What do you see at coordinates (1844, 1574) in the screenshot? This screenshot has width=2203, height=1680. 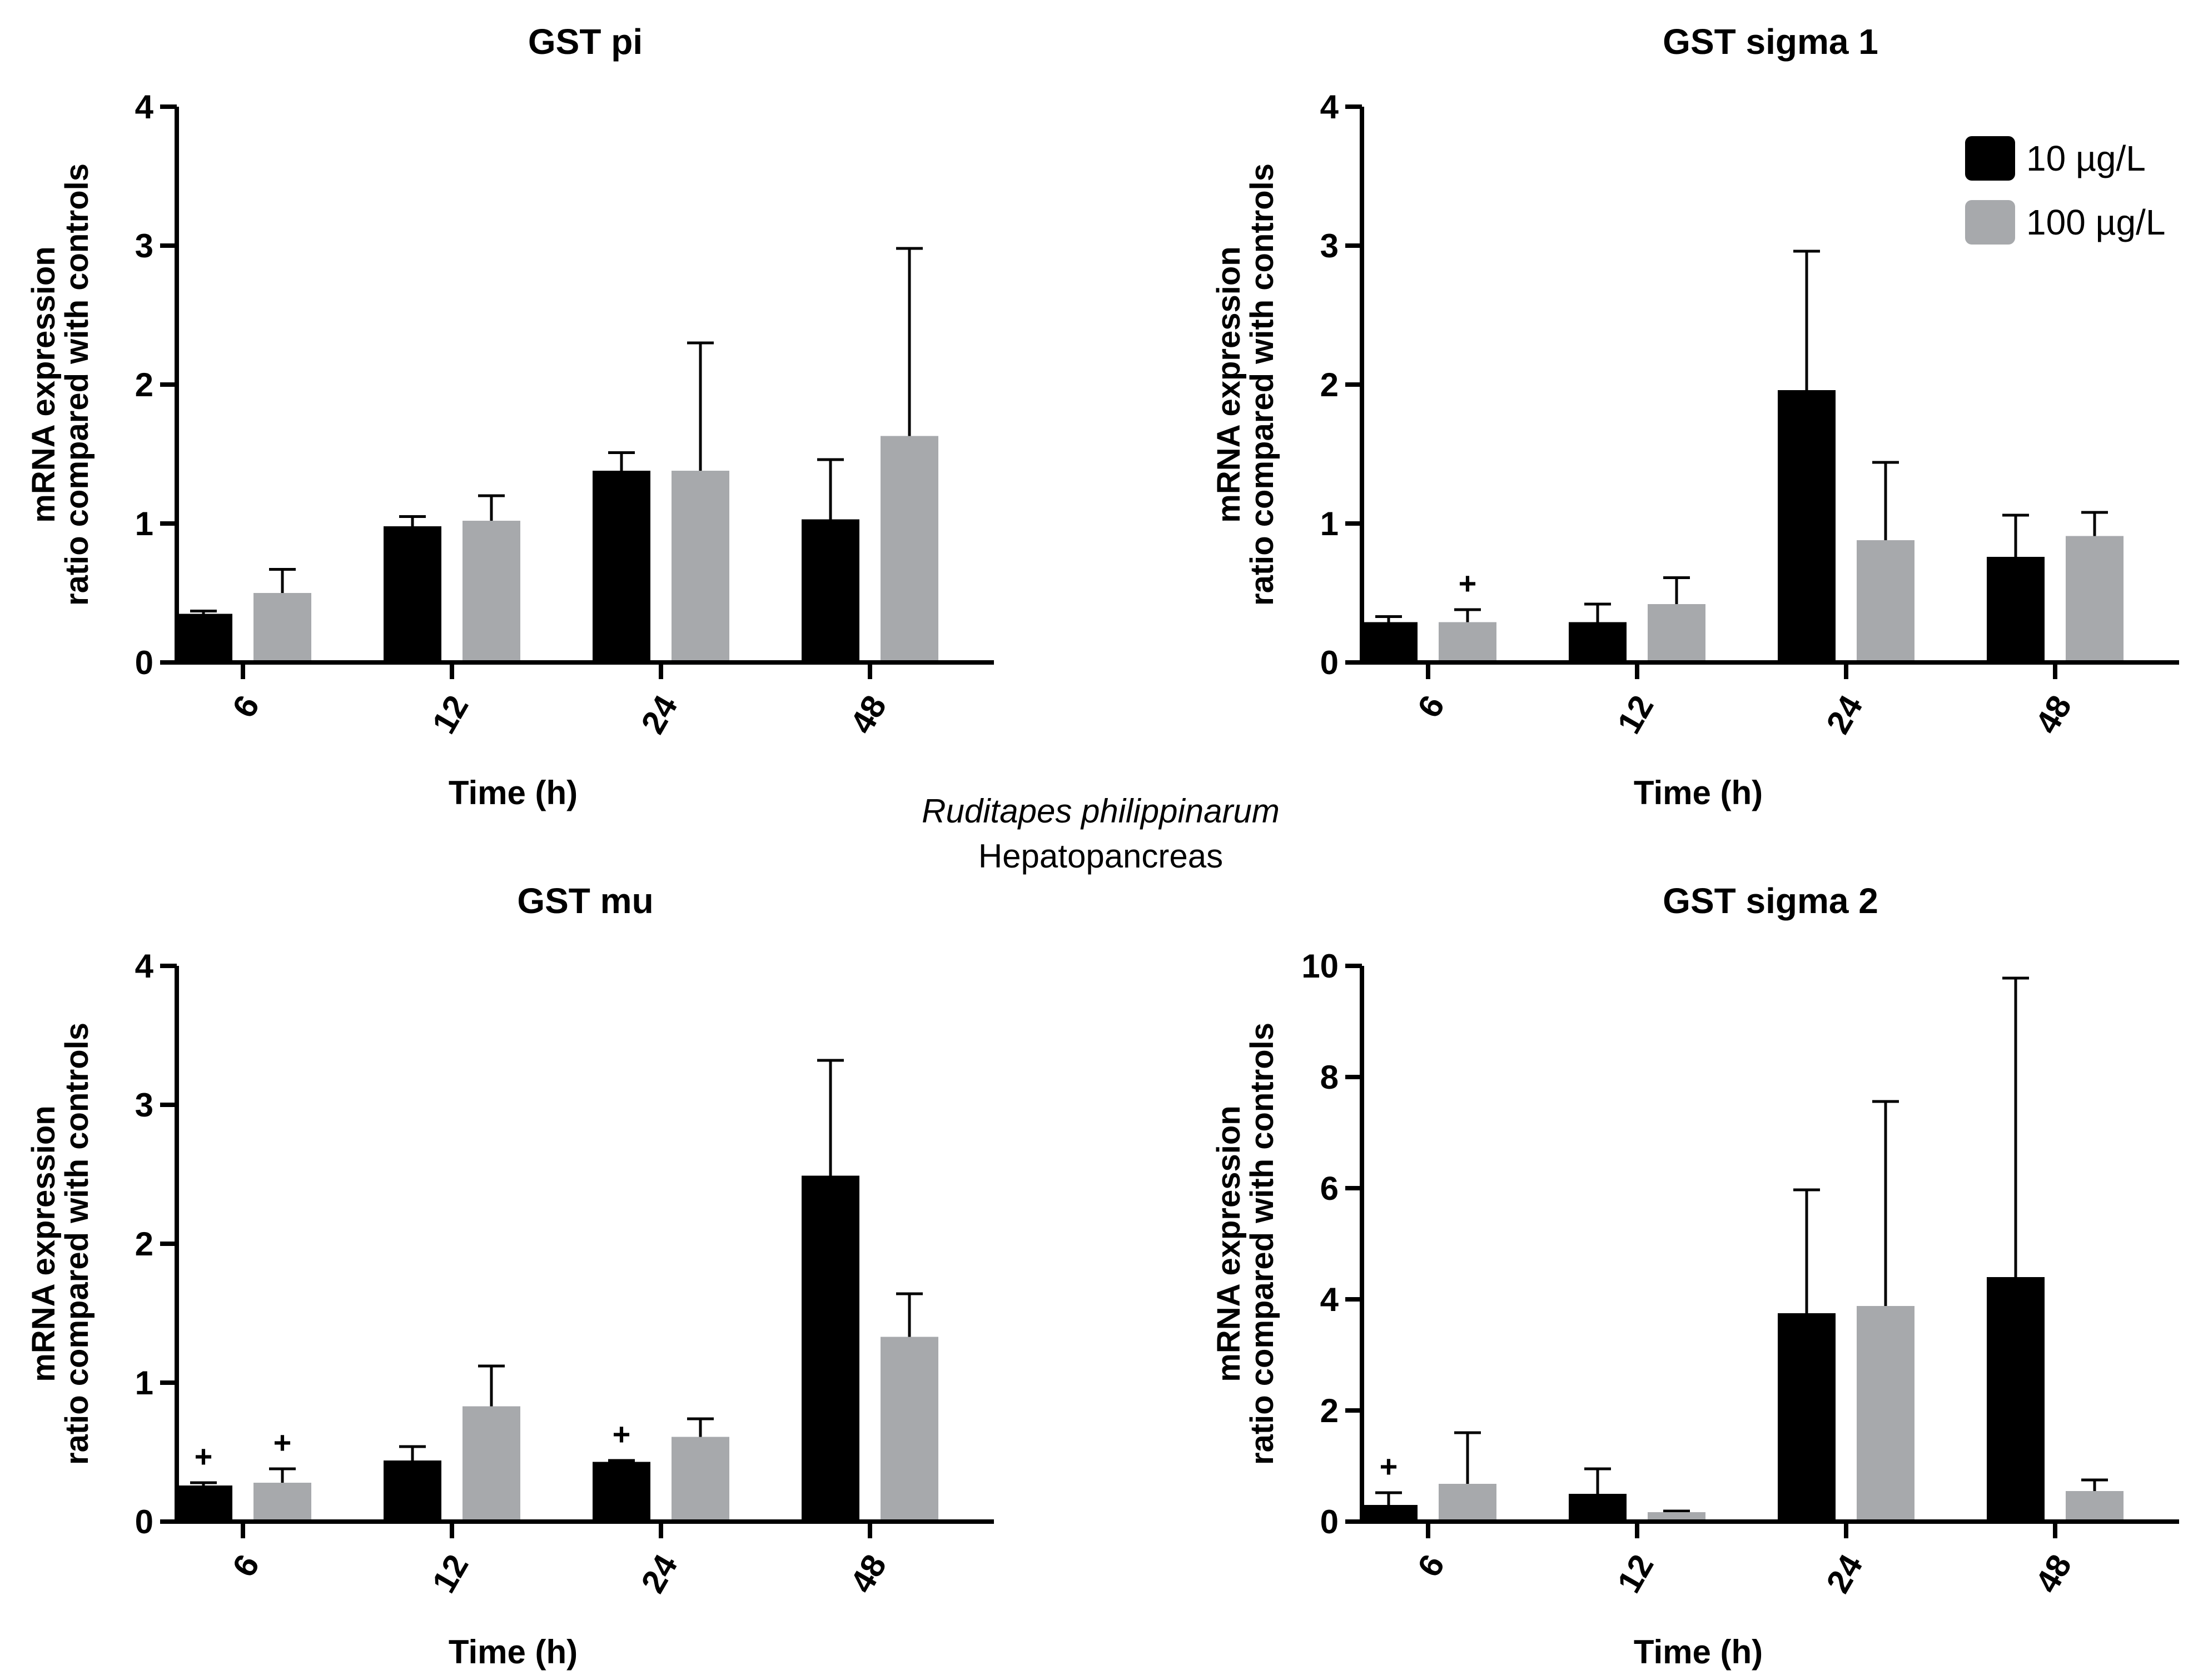 I see `panel4-x-tick-label: 24` at bounding box center [1844, 1574].